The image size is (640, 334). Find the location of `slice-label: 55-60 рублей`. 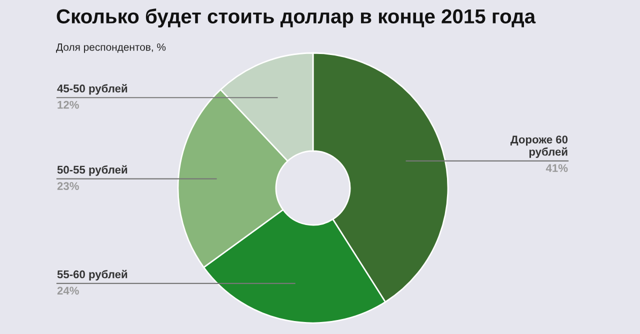

slice-label: 55-60 рублей is located at coordinates (92, 275).